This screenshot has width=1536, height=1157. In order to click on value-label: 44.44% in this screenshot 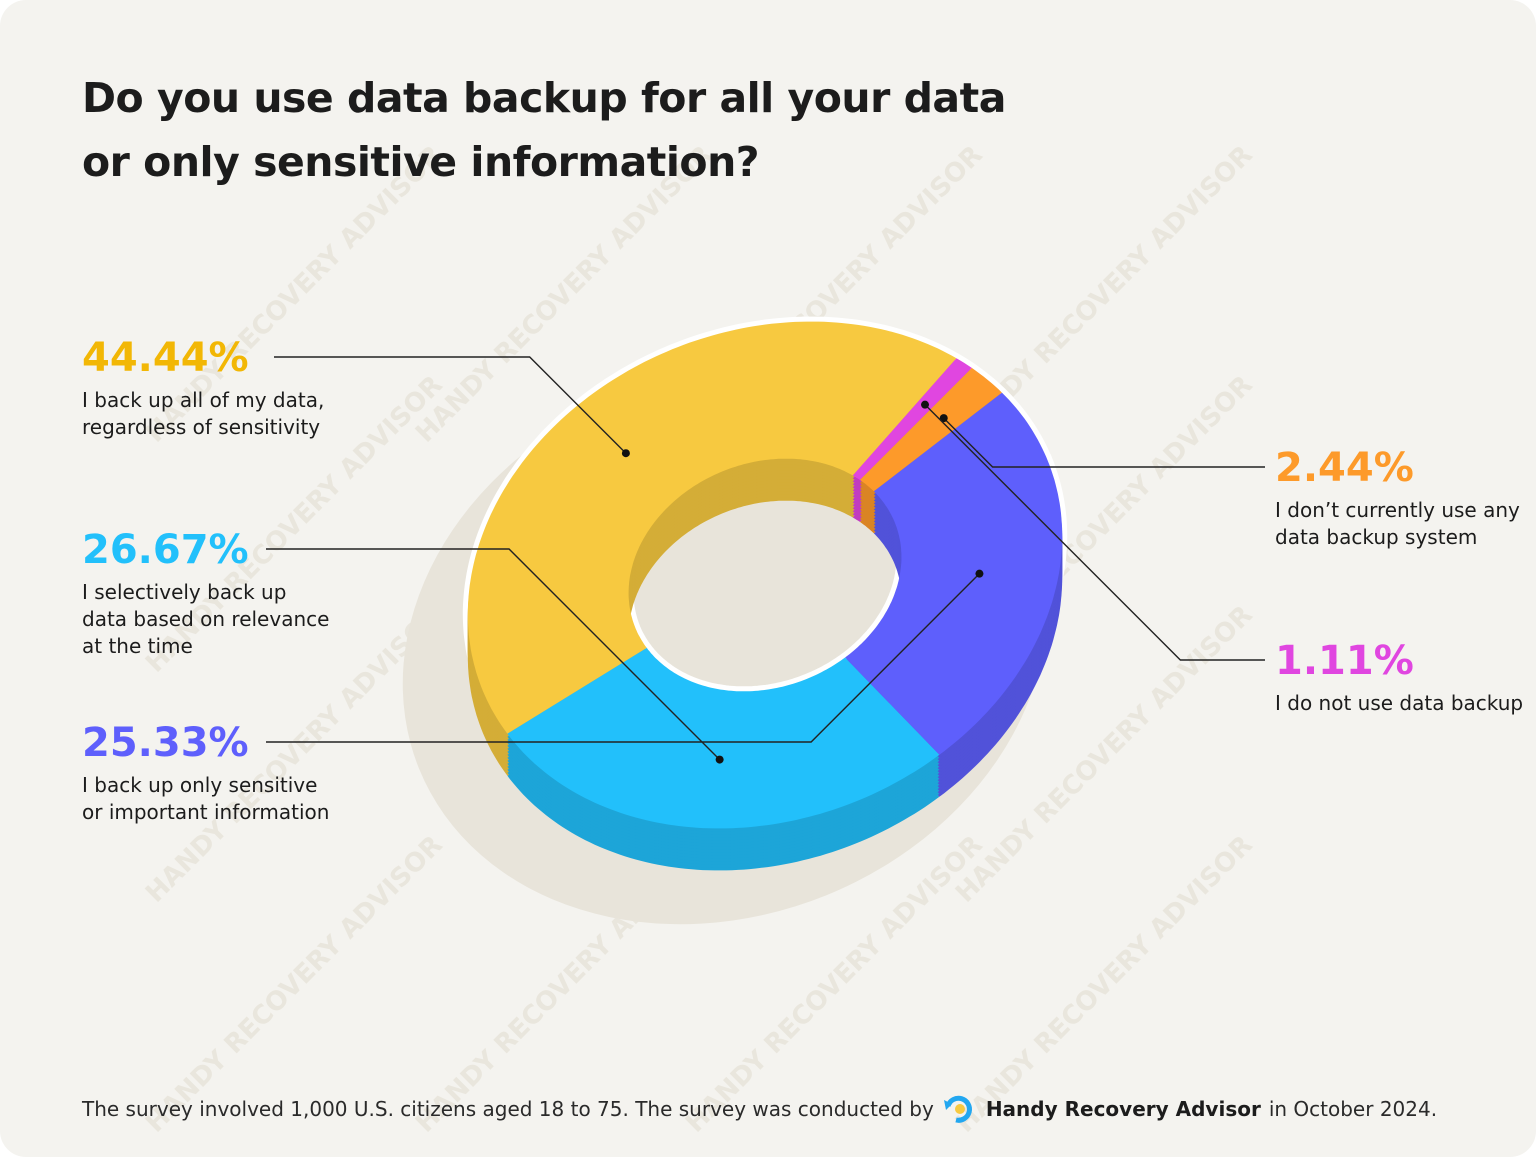, I will do `click(165, 358)`.